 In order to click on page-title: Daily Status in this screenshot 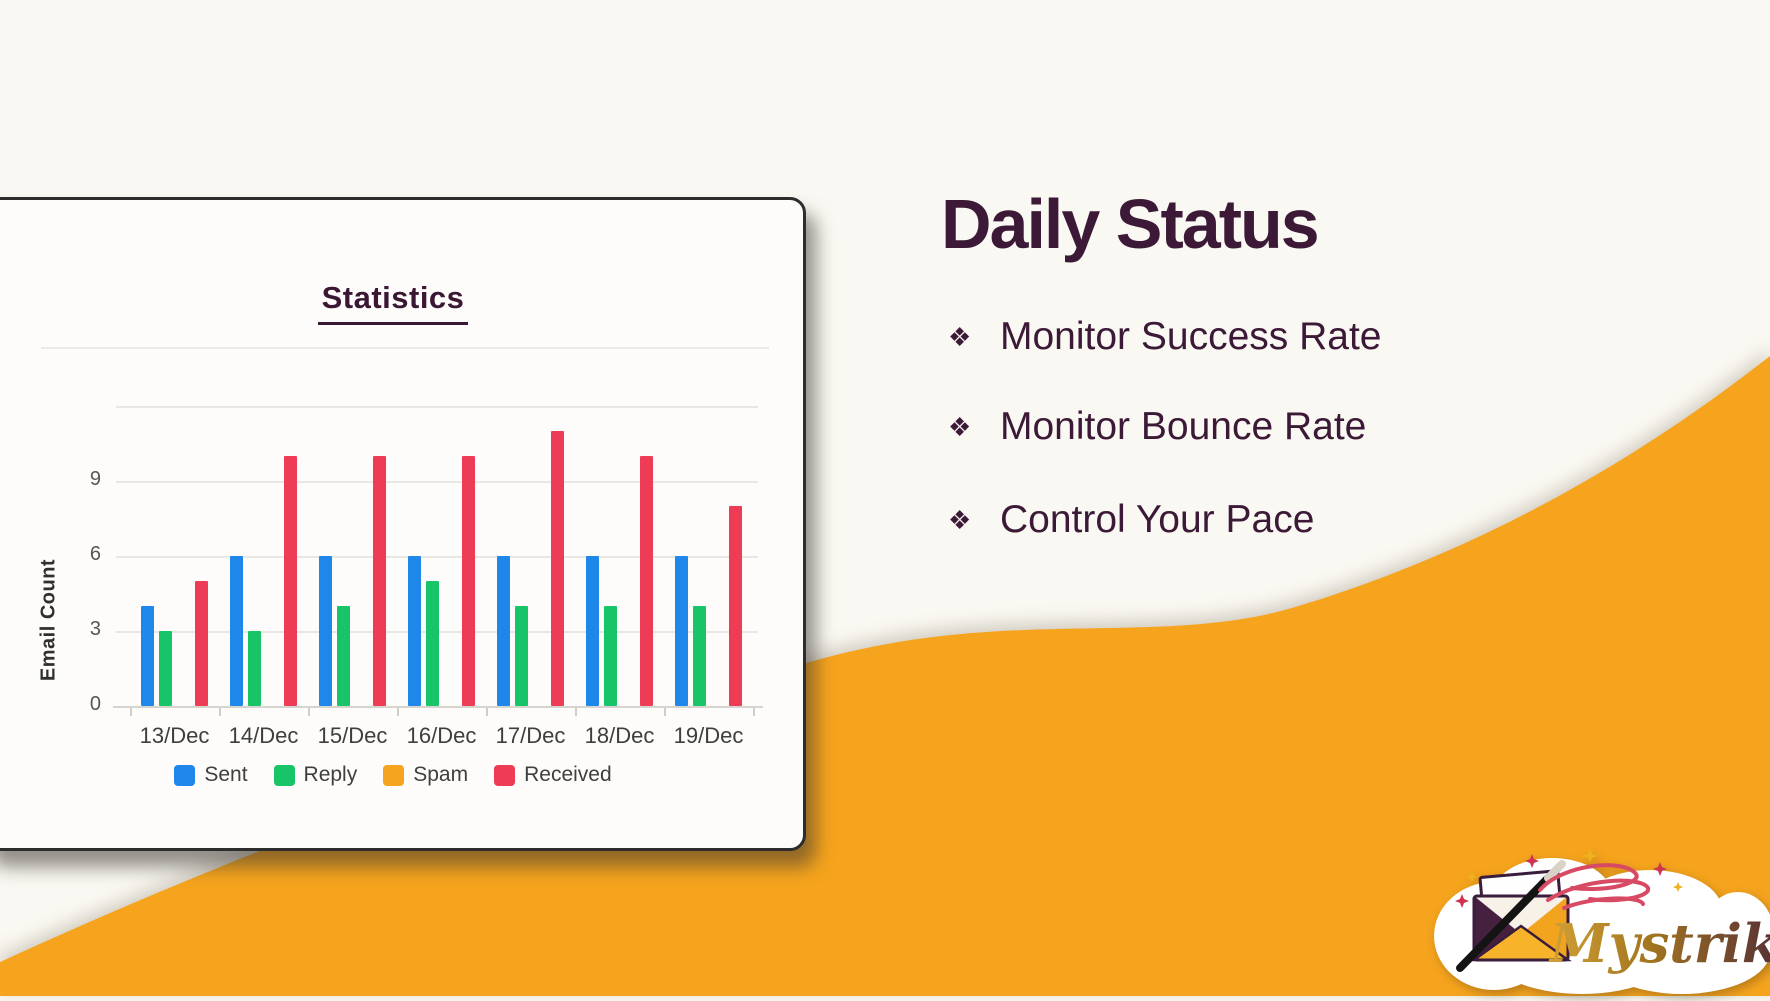, I will do `click(1130, 224)`.